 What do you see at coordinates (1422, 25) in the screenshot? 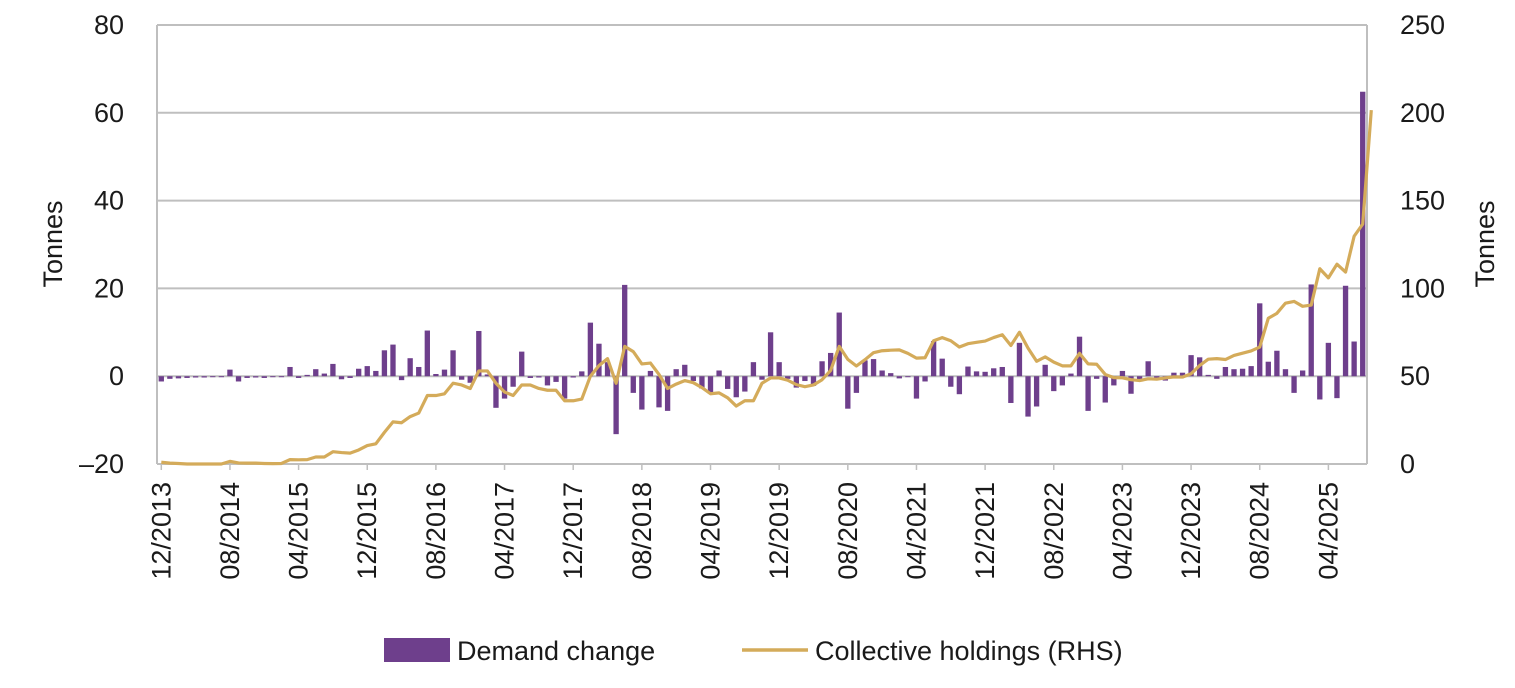
I see `right-tick-label: 250` at bounding box center [1422, 25].